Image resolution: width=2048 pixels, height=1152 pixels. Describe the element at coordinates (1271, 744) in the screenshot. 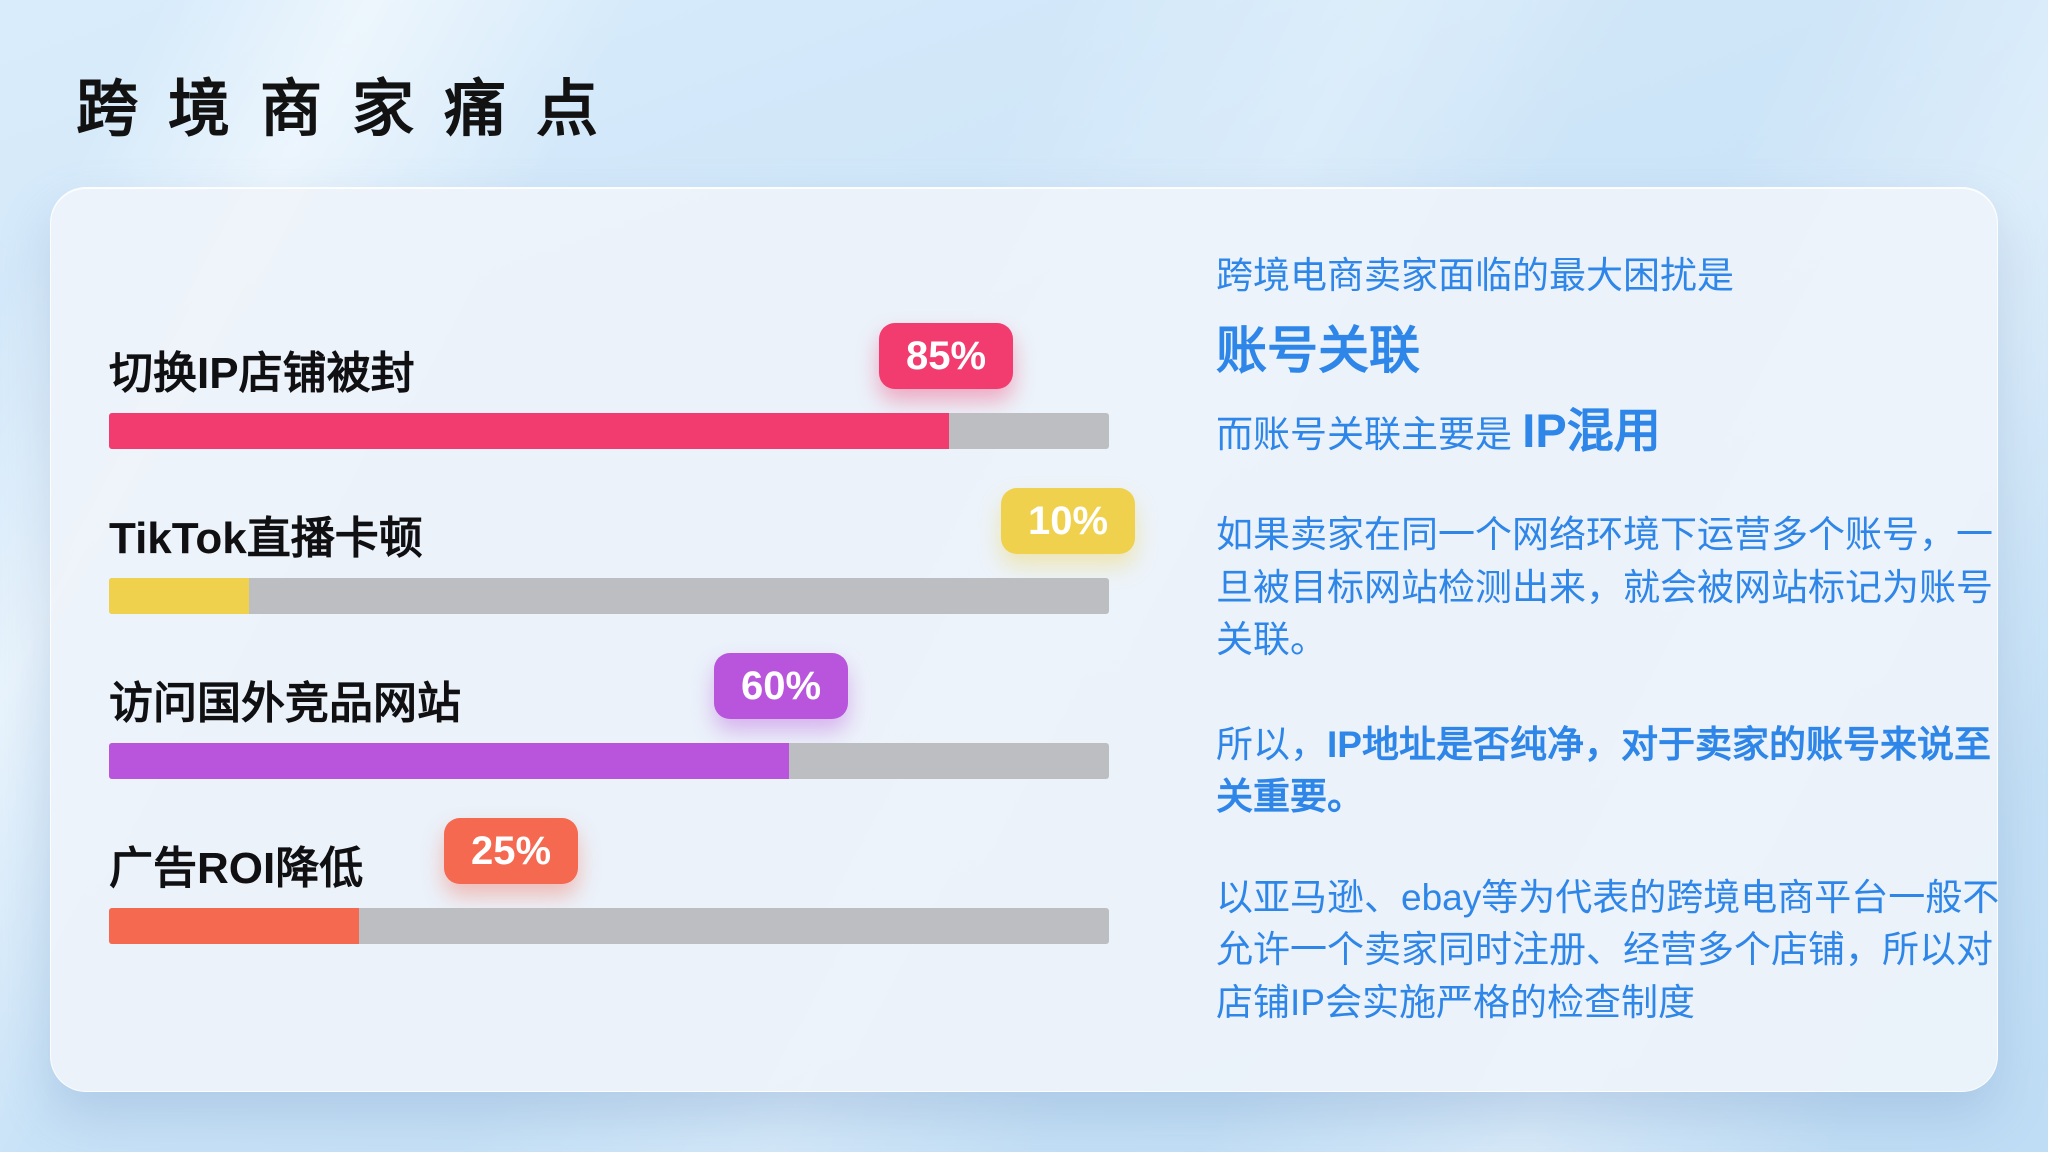

I see `important-prefix: 所以，` at that location.